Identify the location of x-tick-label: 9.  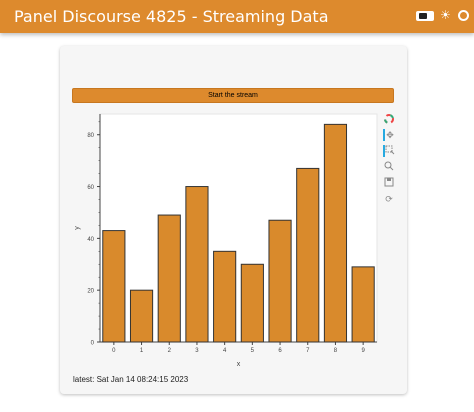
(363, 351).